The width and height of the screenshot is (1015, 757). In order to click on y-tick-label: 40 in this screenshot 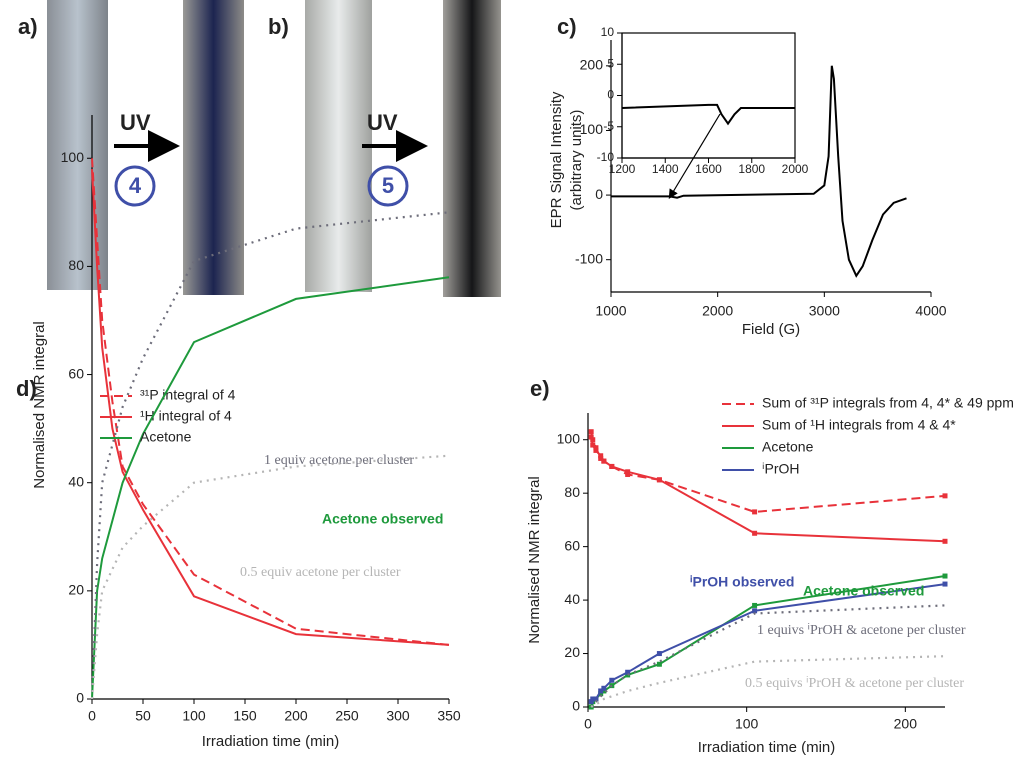, I will do `click(572, 599)`.